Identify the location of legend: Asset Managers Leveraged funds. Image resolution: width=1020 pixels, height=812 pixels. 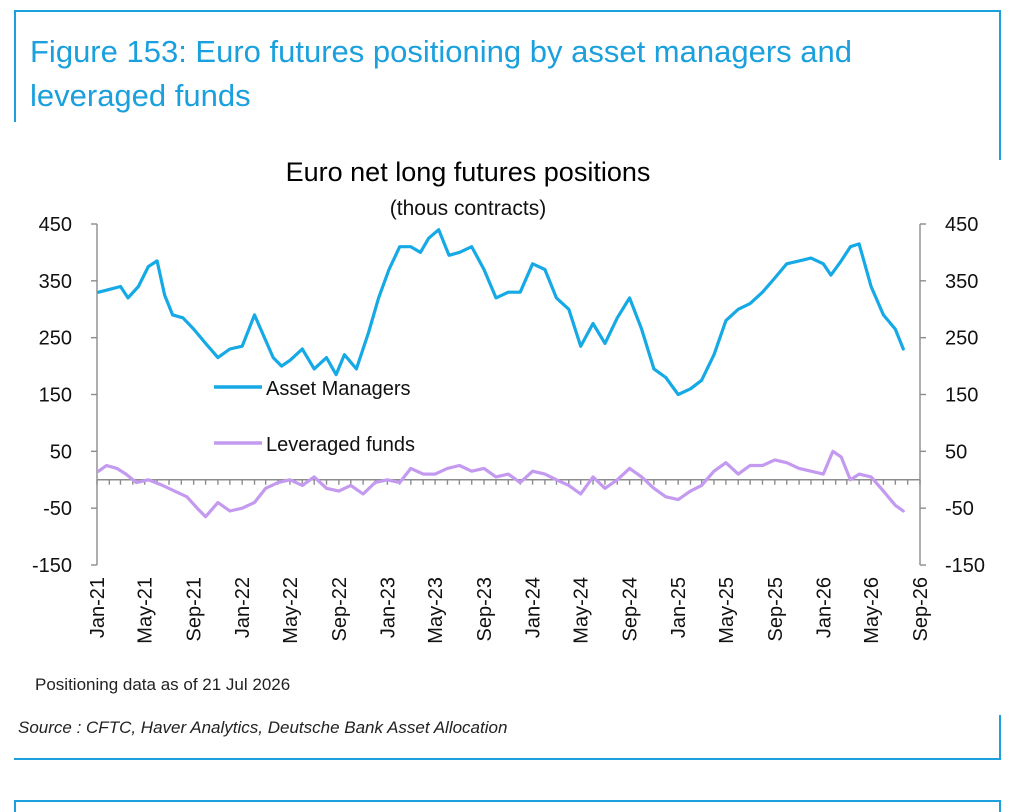
(314, 417).